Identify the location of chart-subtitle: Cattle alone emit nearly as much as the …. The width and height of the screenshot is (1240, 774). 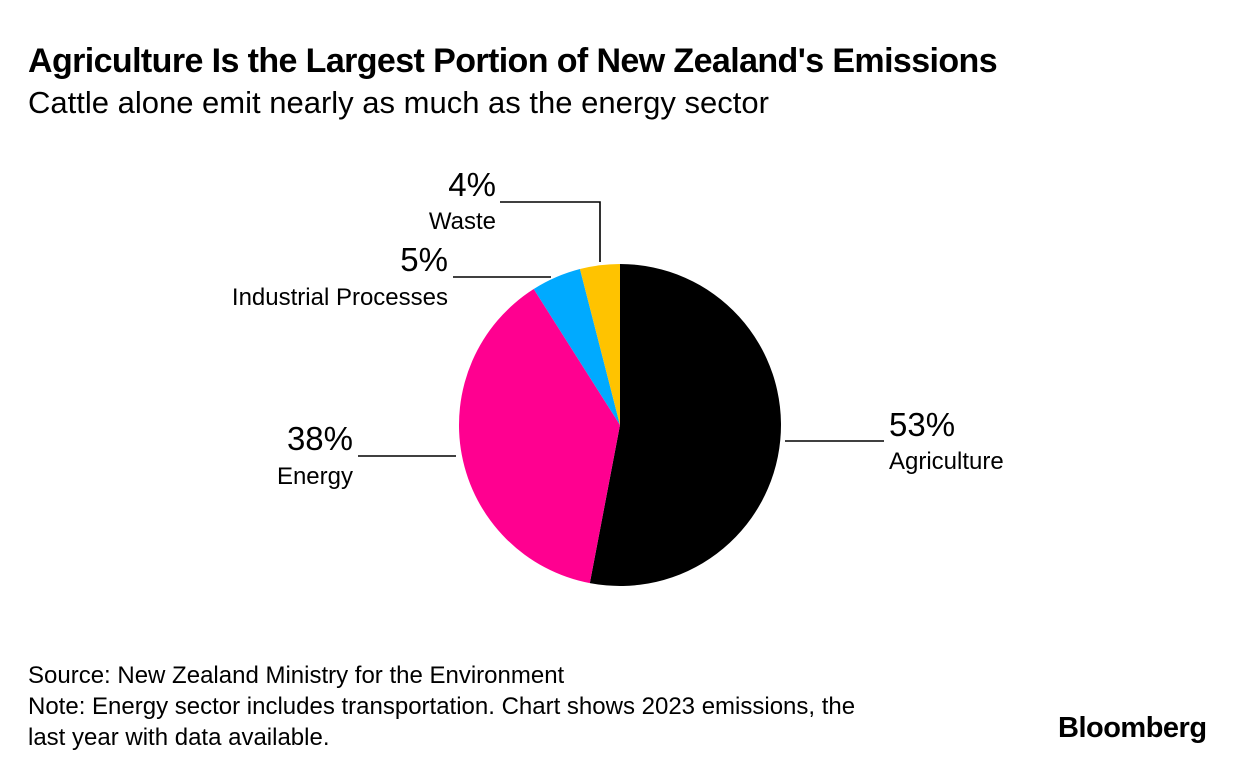
(398, 102).